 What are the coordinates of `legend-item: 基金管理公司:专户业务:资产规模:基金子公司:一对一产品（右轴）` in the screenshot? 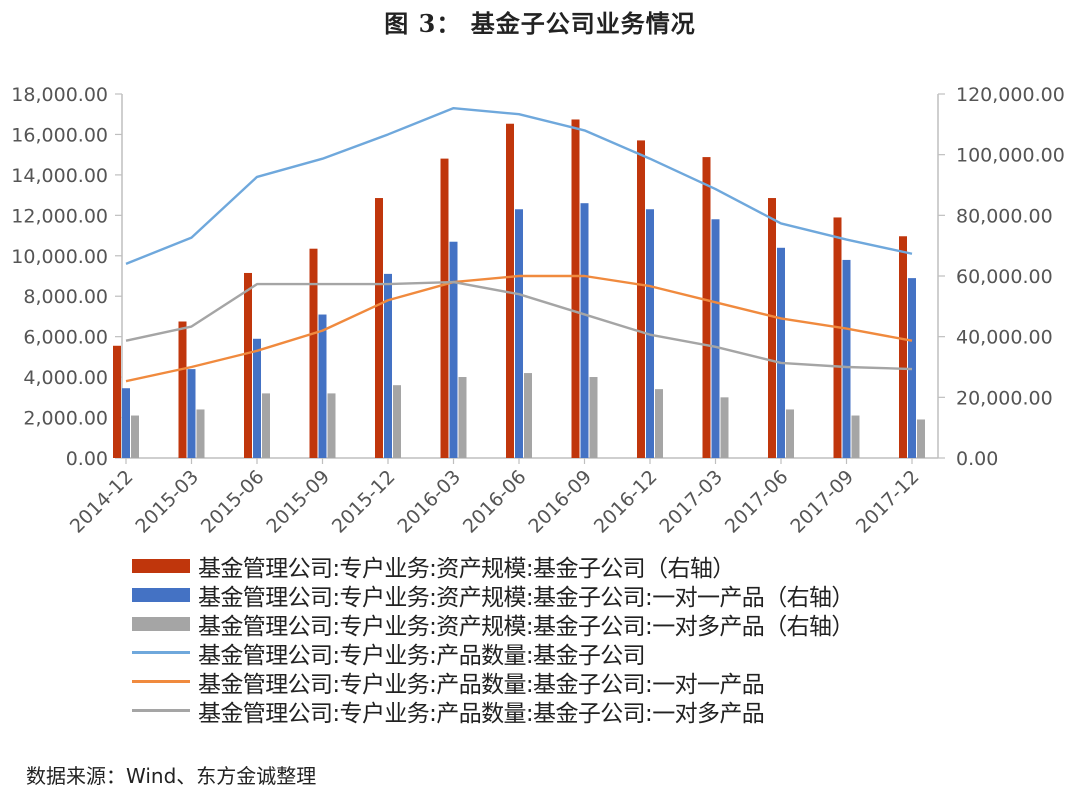 It's located at (493, 595).